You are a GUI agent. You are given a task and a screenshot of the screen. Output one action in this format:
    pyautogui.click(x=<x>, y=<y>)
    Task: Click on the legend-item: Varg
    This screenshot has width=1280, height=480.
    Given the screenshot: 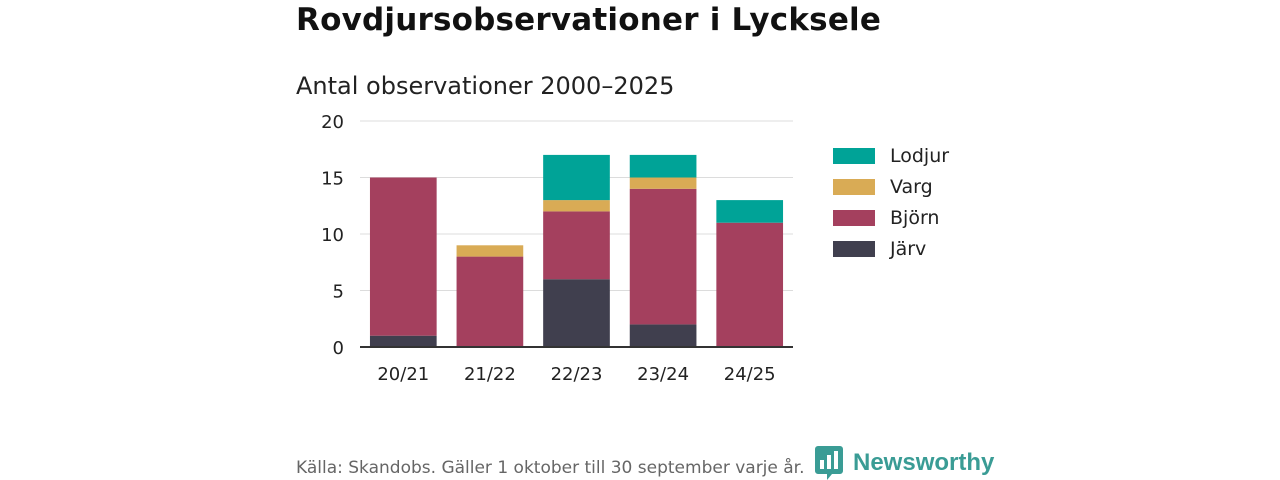 What is the action you would take?
    pyautogui.click(x=891, y=186)
    